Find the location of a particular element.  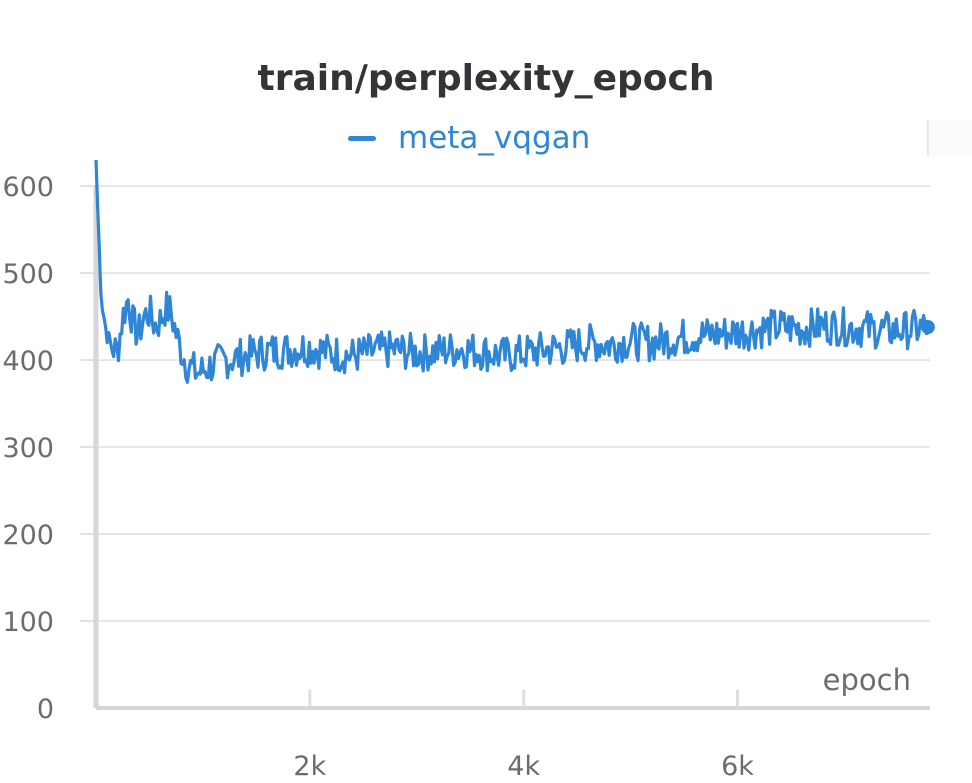

y-tick-labels: 0 100 200 300 400 500 600 is located at coordinates (28, 448).